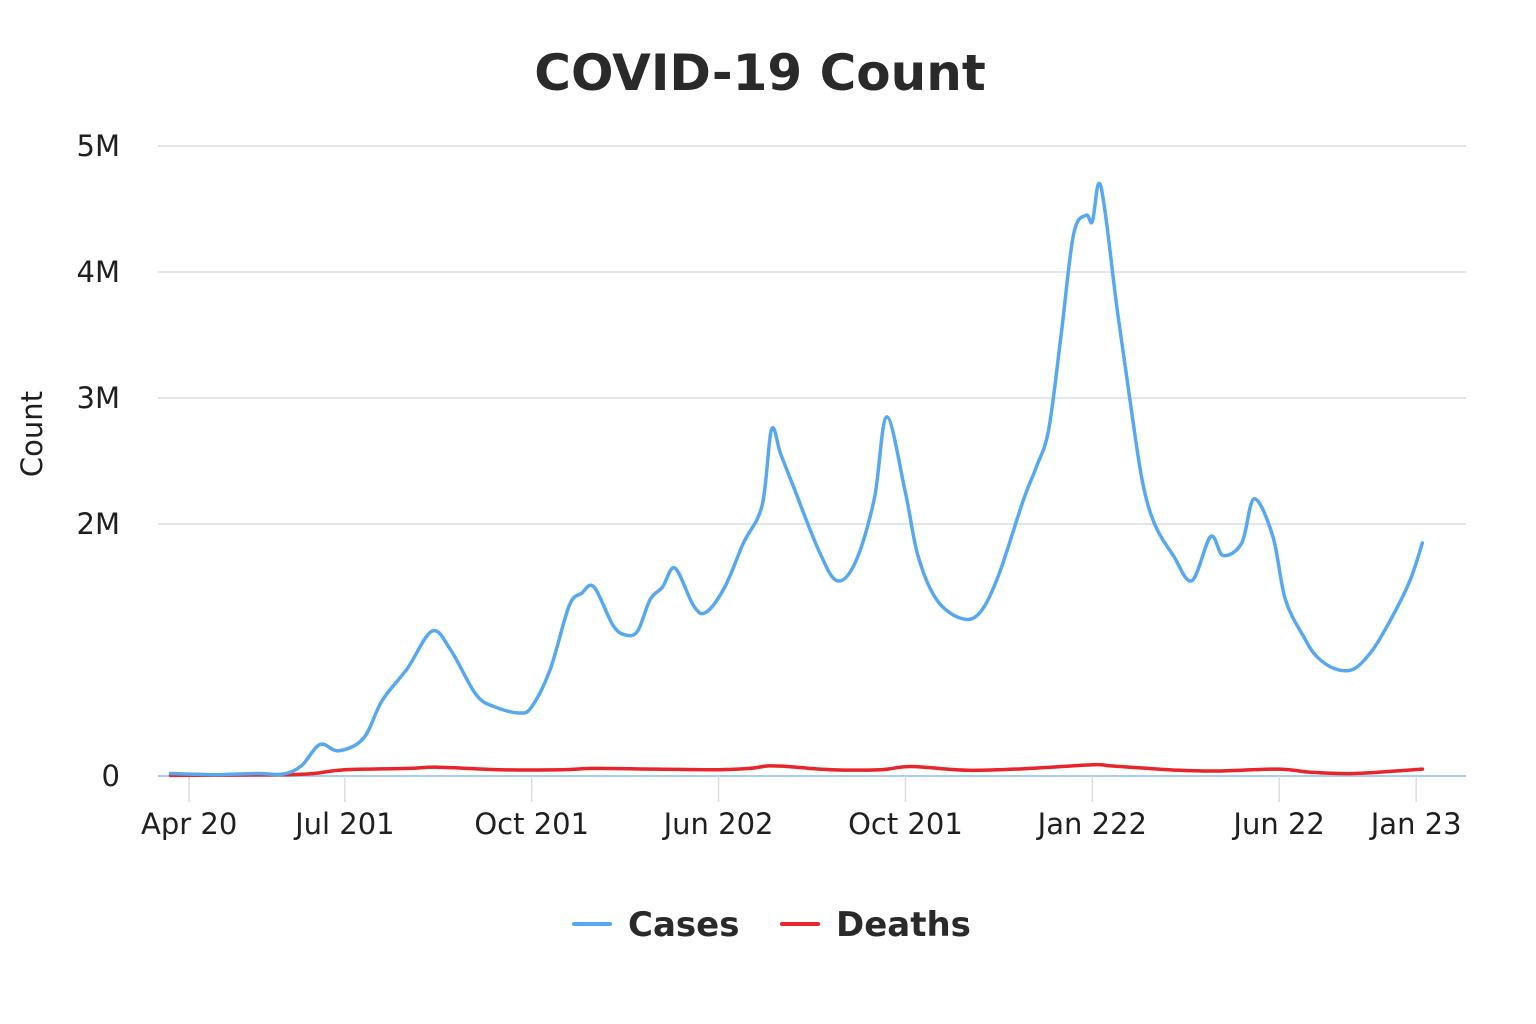  What do you see at coordinates (98, 146) in the screenshot?
I see `y-tick-label: 5M` at bounding box center [98, 146].